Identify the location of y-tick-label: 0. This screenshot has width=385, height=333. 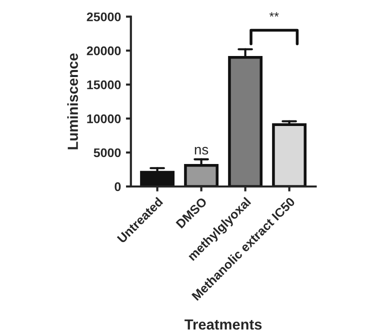
(117, 187).